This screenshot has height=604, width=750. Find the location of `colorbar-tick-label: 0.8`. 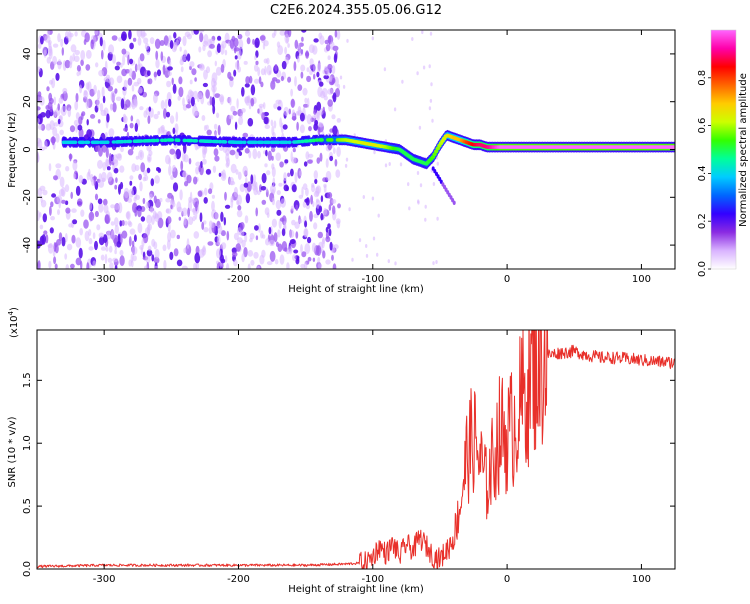

colorbar-tick-label: 0.8 is located at coordinates (702, 78).